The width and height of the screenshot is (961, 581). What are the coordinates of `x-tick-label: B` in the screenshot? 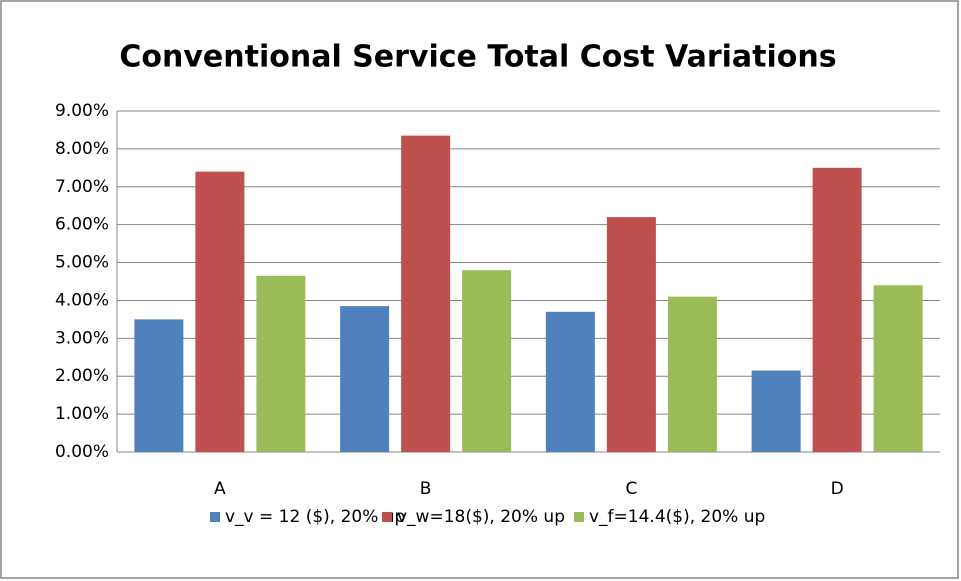 It's located at (426, 489).